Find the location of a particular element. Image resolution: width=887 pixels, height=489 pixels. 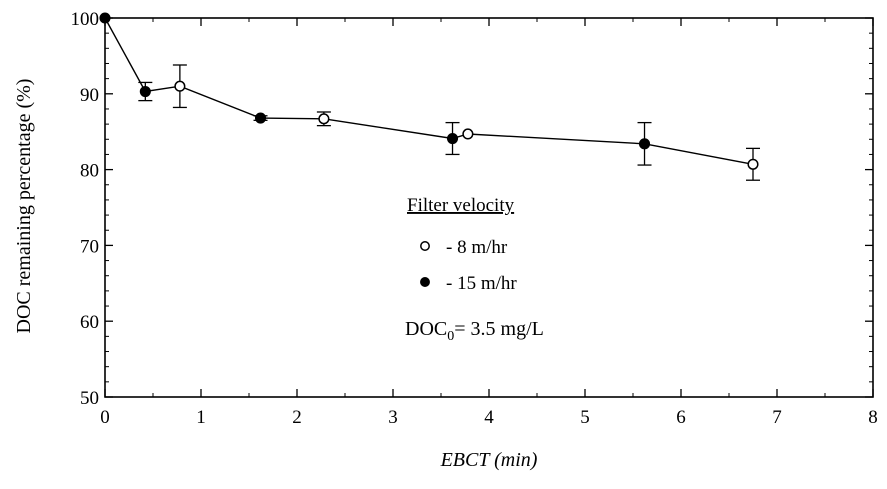

x-tick-label: 0 is located at coordinates (105, 417).